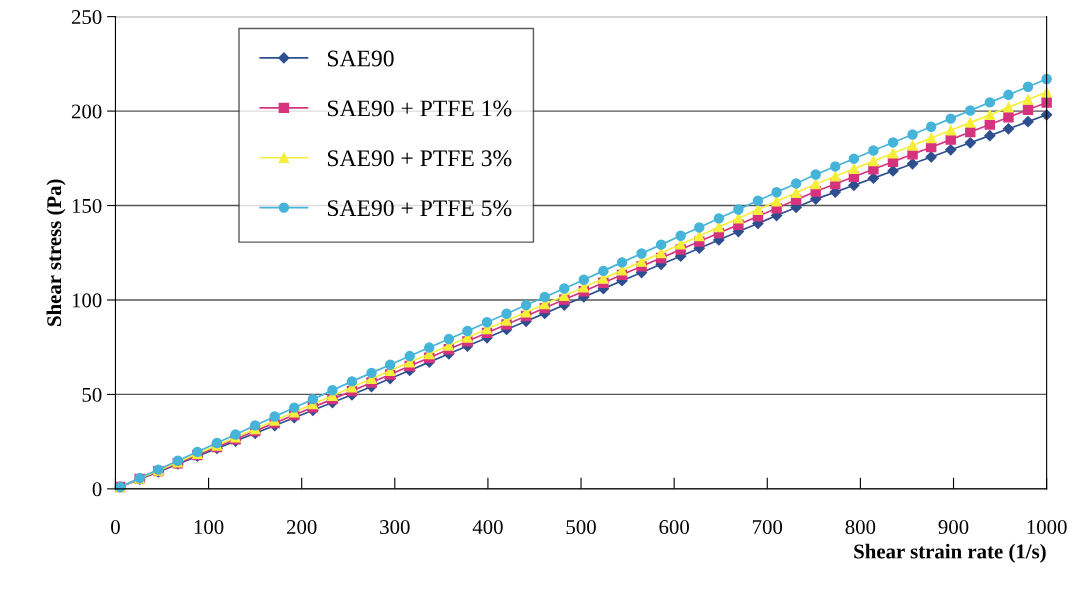  Describe the element at coordinates (419, 108) in the screenshot. I see `legend-label: SAE90 + PTFE 1%` at that location.